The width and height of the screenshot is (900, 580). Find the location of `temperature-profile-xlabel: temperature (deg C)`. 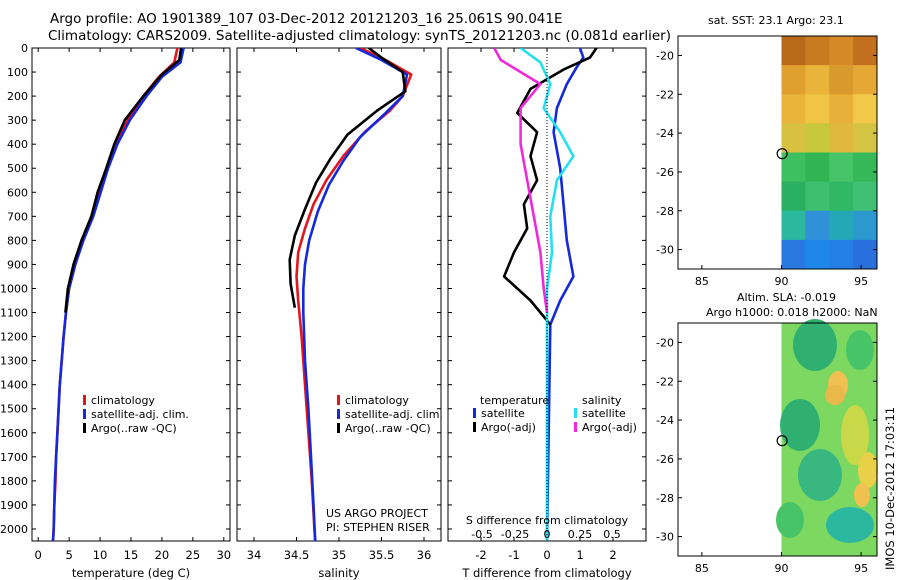

temperature-profile-xlabel: temperature (deg C) is located at coordinates (131, 573).